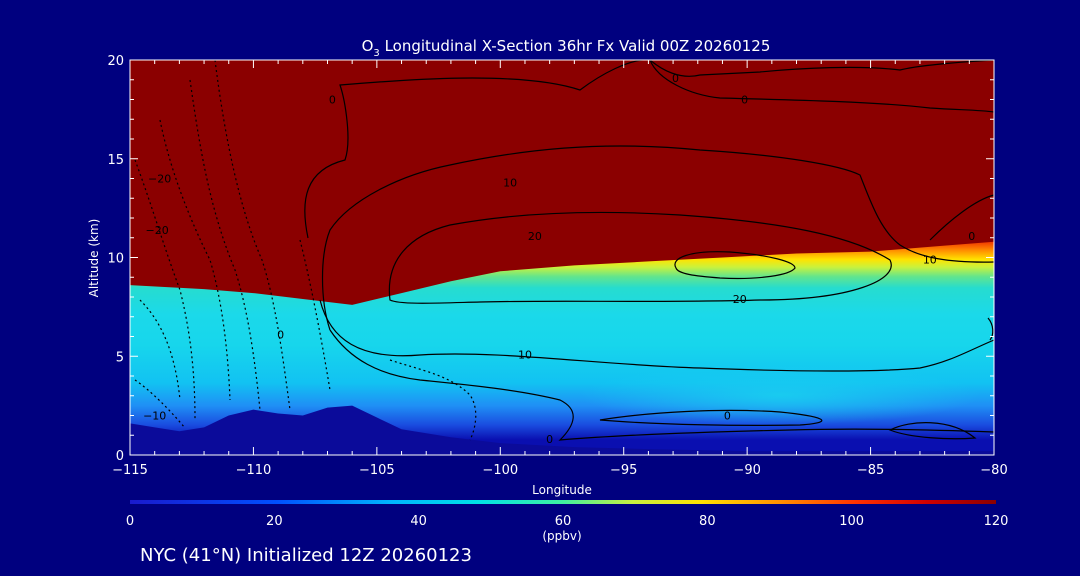 The width and height of the screenshot is (1080, 576). I want to click on x-tick-label: −95, so click(623, 470).